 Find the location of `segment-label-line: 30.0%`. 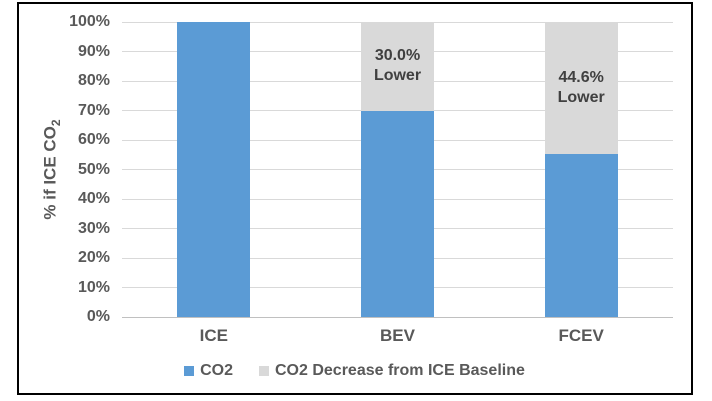

segment-label-line: 30.0% is located at coordinates (397, 56).